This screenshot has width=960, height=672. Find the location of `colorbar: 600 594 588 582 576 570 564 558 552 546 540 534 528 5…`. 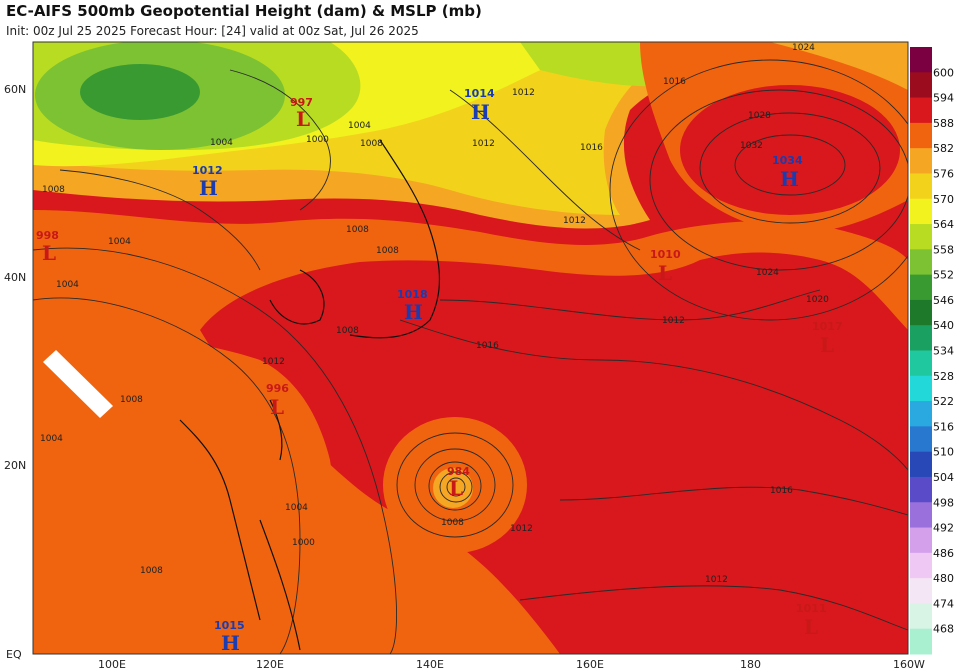

colorbar: 600 594 588 582 576 570 564 558 552 546 540 534 528 5… is located at coordinates (932, 351).